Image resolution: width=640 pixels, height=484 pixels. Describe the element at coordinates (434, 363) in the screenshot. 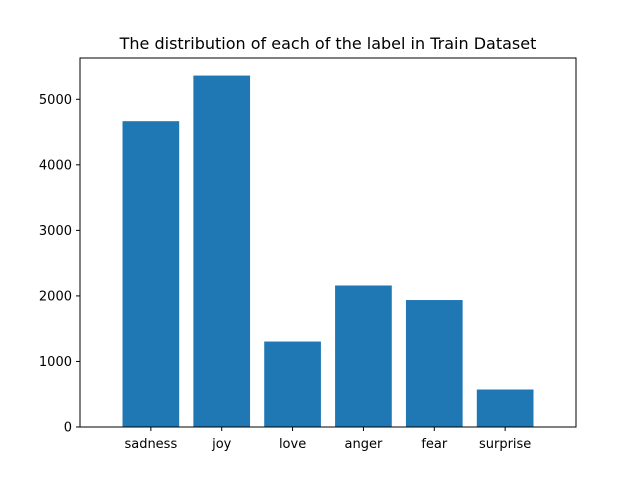

I see `bar-fear` at that location.